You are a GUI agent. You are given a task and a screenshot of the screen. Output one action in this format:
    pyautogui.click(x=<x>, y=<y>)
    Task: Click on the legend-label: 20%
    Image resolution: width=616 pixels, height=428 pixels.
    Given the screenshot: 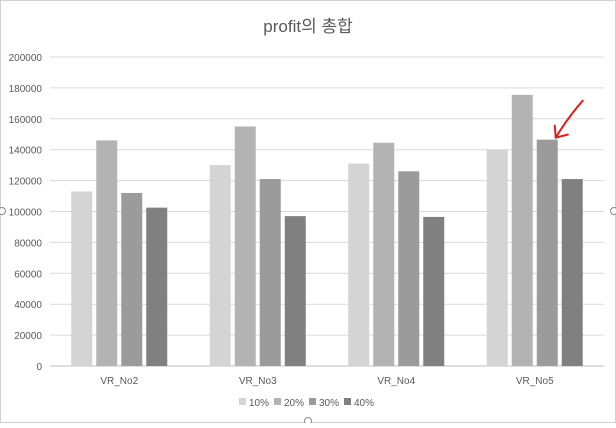 What is the action you would take?
    pyautogui.click(x=294, y=403)
    